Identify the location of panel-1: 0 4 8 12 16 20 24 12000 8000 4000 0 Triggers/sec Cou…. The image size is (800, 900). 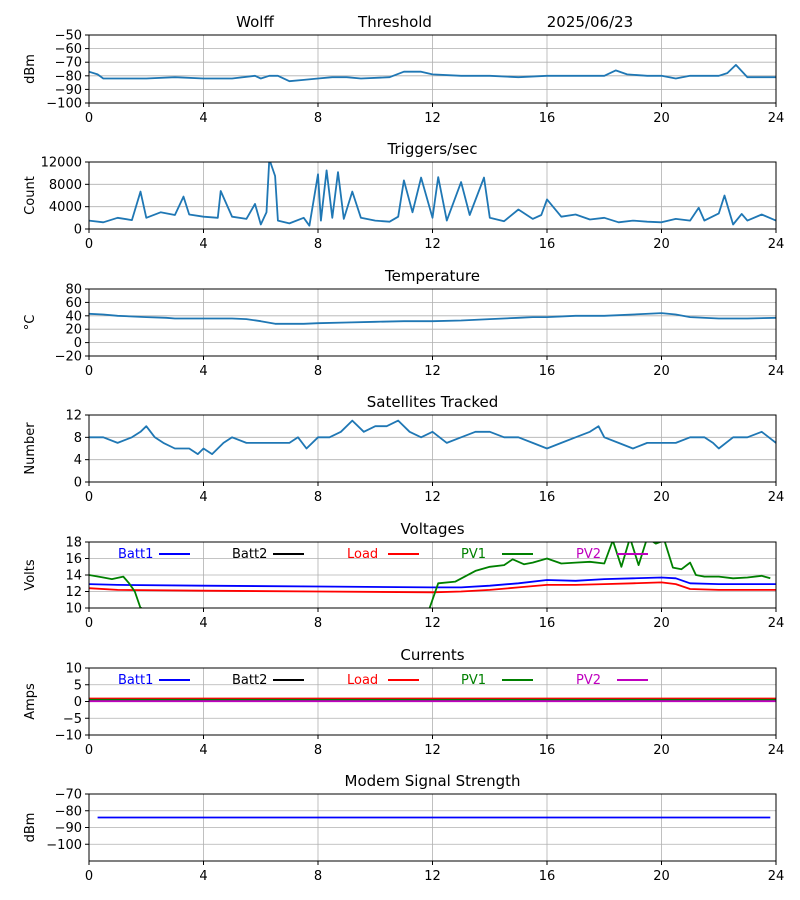
(403, 196).